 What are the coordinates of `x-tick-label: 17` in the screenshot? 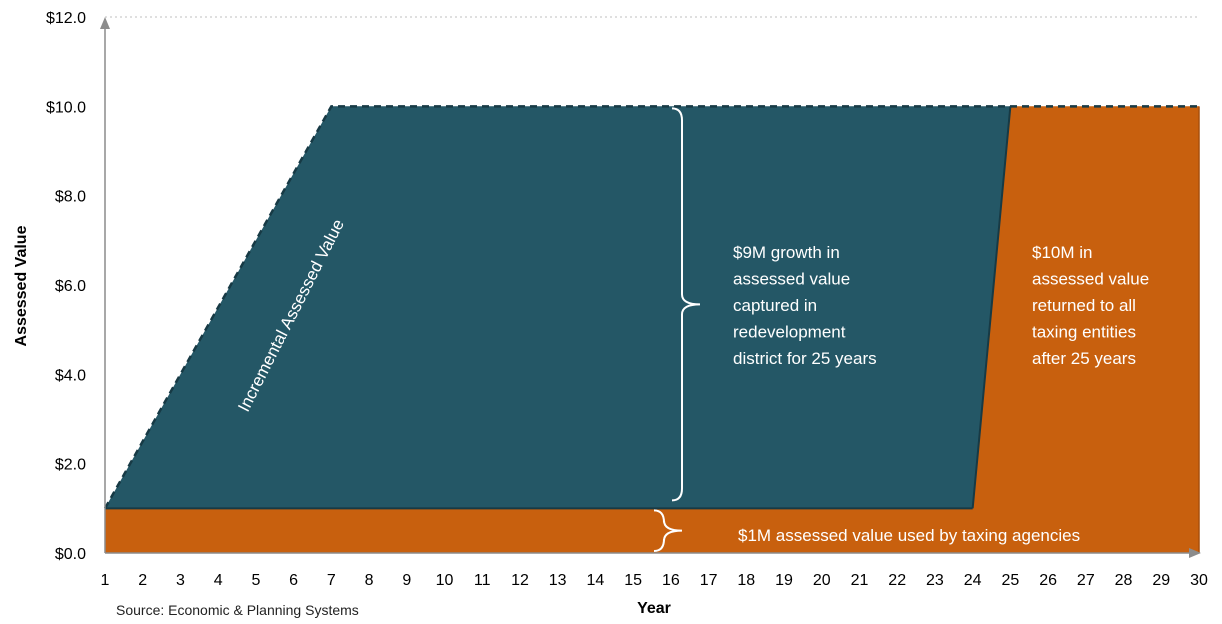 It's located at (709, 580).